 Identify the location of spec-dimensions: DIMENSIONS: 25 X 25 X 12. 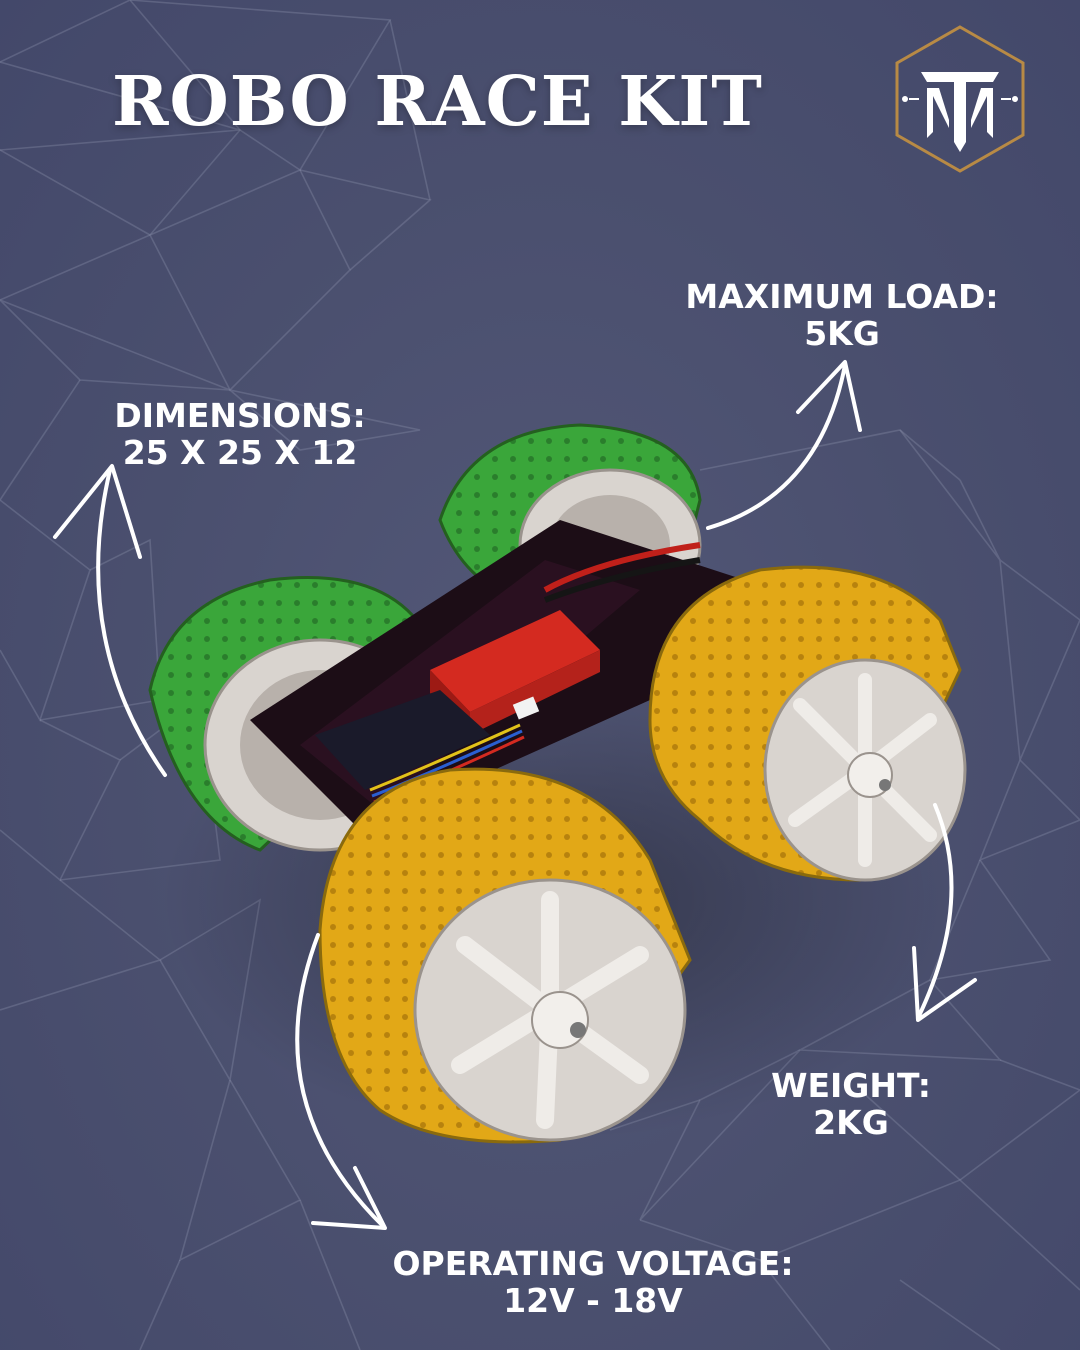
(239, 434).